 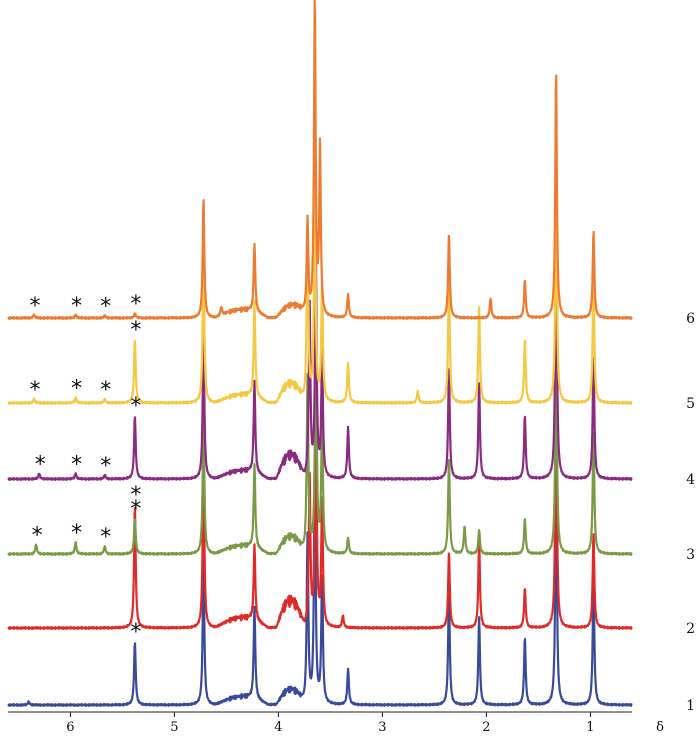 I want to click on spectrum-label: 4, so click(x=690, y=480).